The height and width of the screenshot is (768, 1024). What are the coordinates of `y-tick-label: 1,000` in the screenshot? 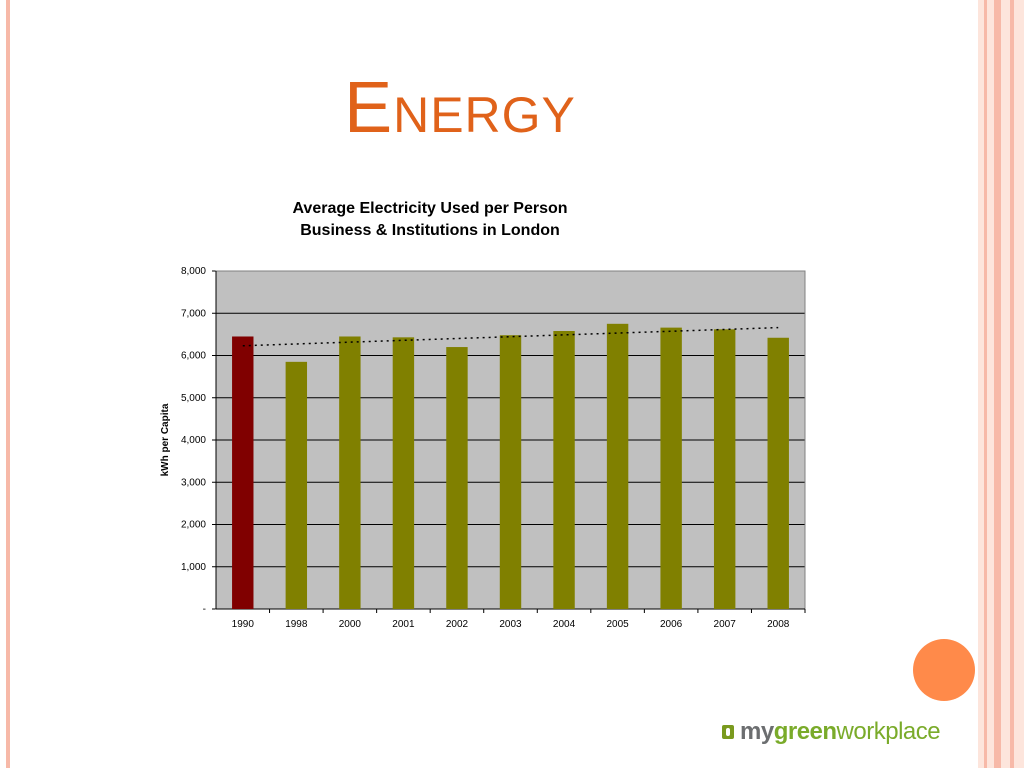 It's located at (193, 567).